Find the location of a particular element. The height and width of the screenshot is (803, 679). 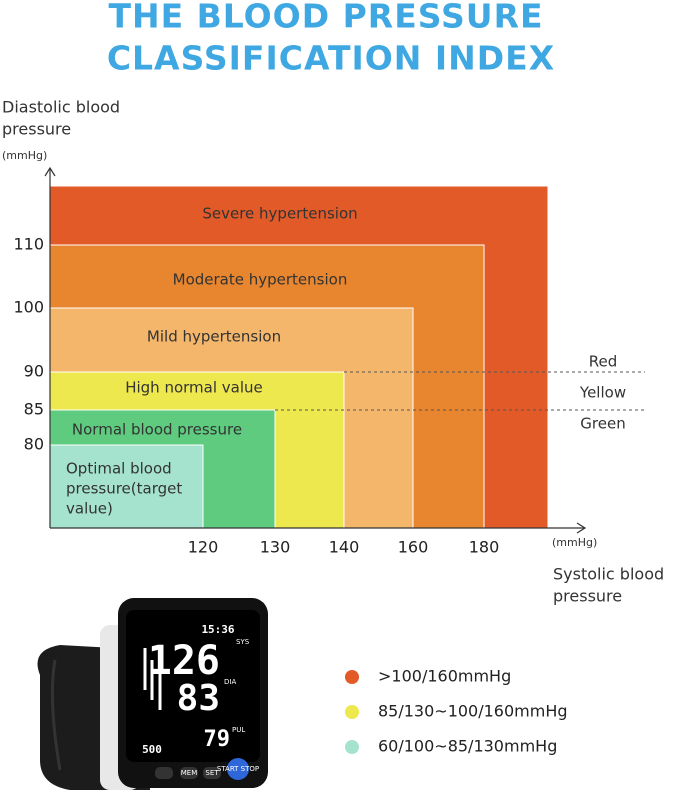

legend-label: 60/100~85/130mmHg is located at coordinates (467, 746).